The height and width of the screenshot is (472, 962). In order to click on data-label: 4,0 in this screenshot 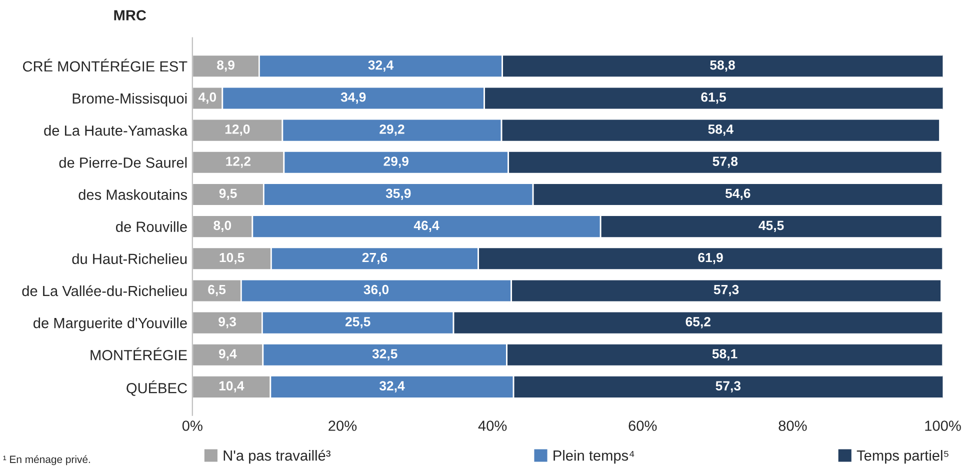, I will do `click(207, 98)`.